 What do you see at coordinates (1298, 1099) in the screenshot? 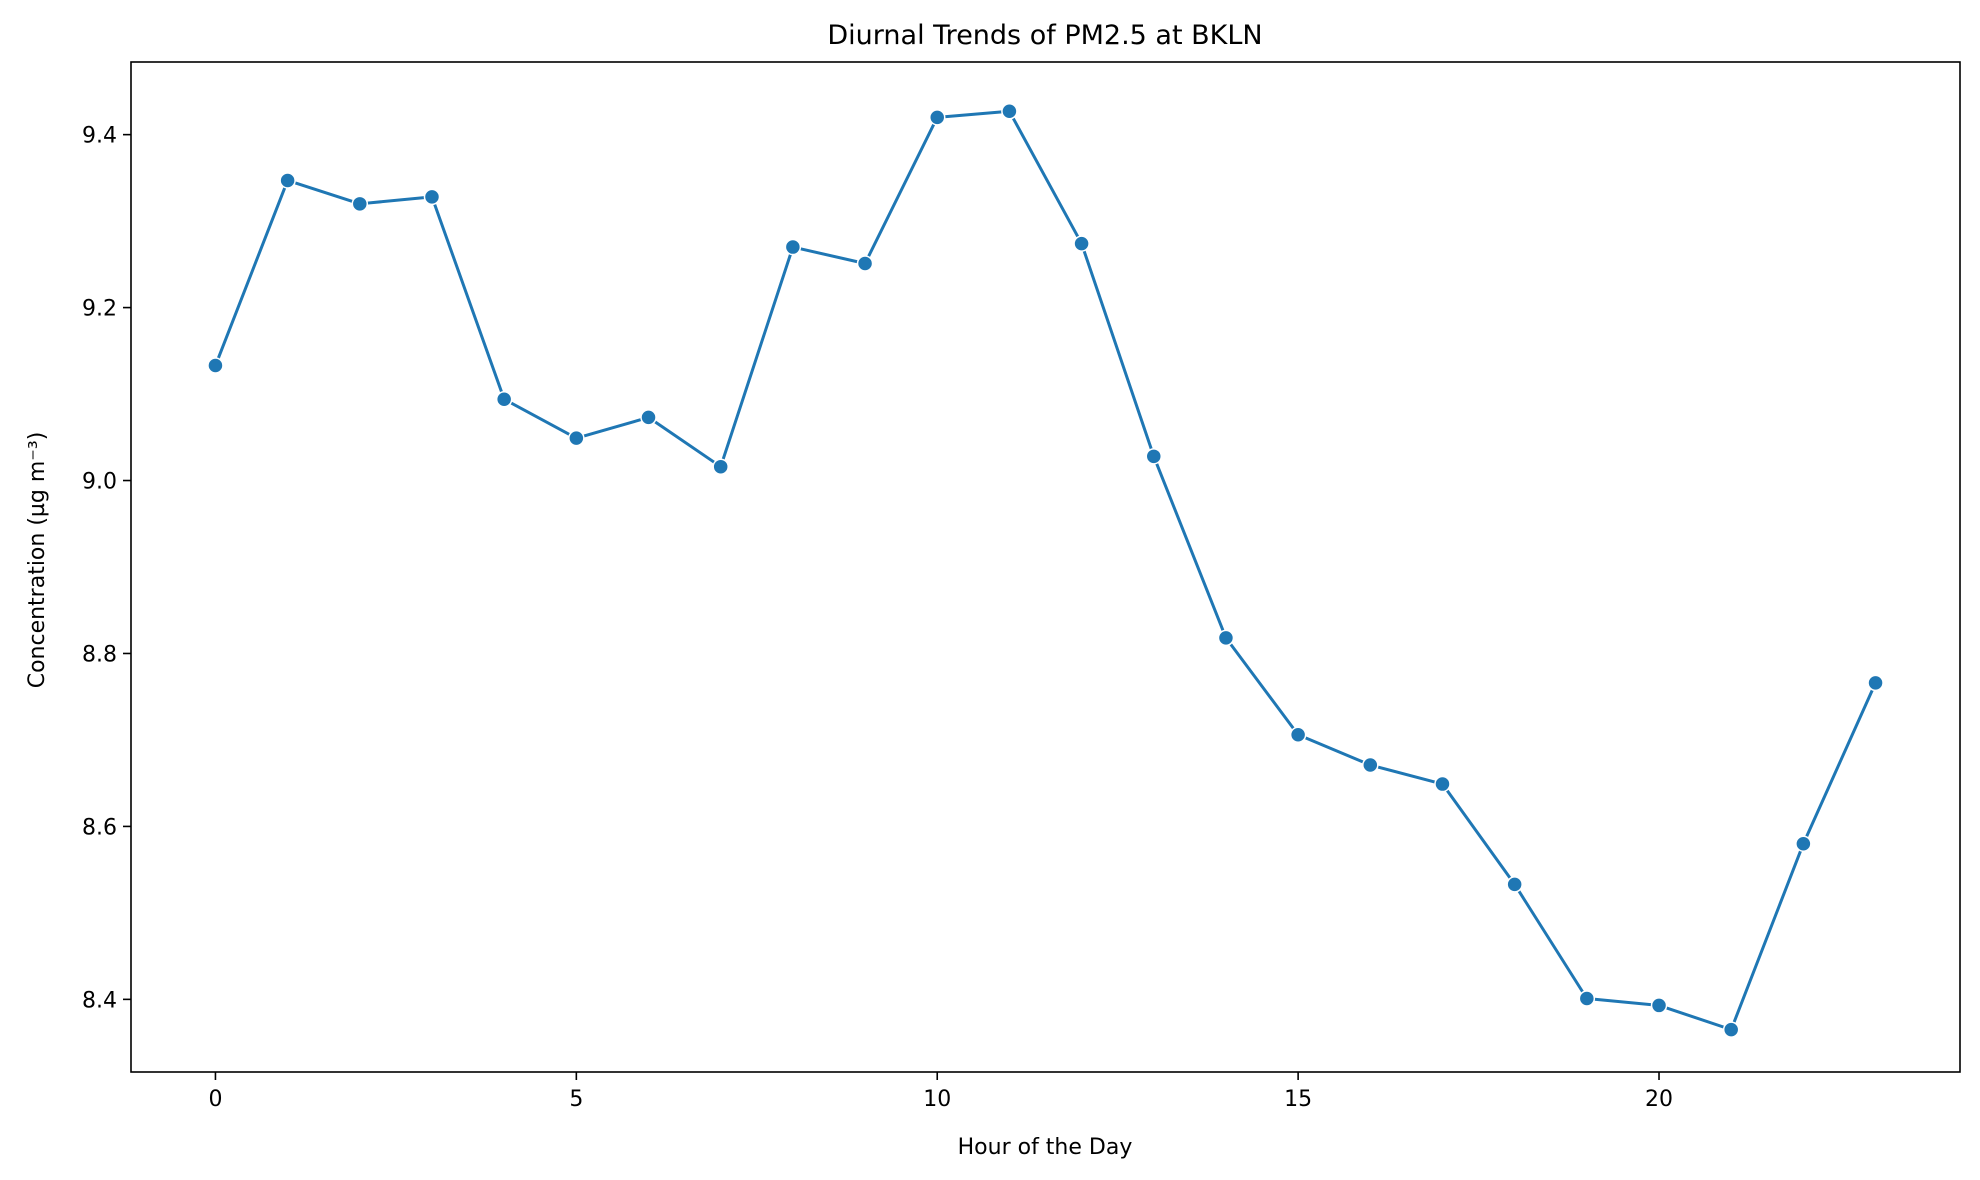
I see `x-tick-label: 15` at bounding box center [1298, 1099].